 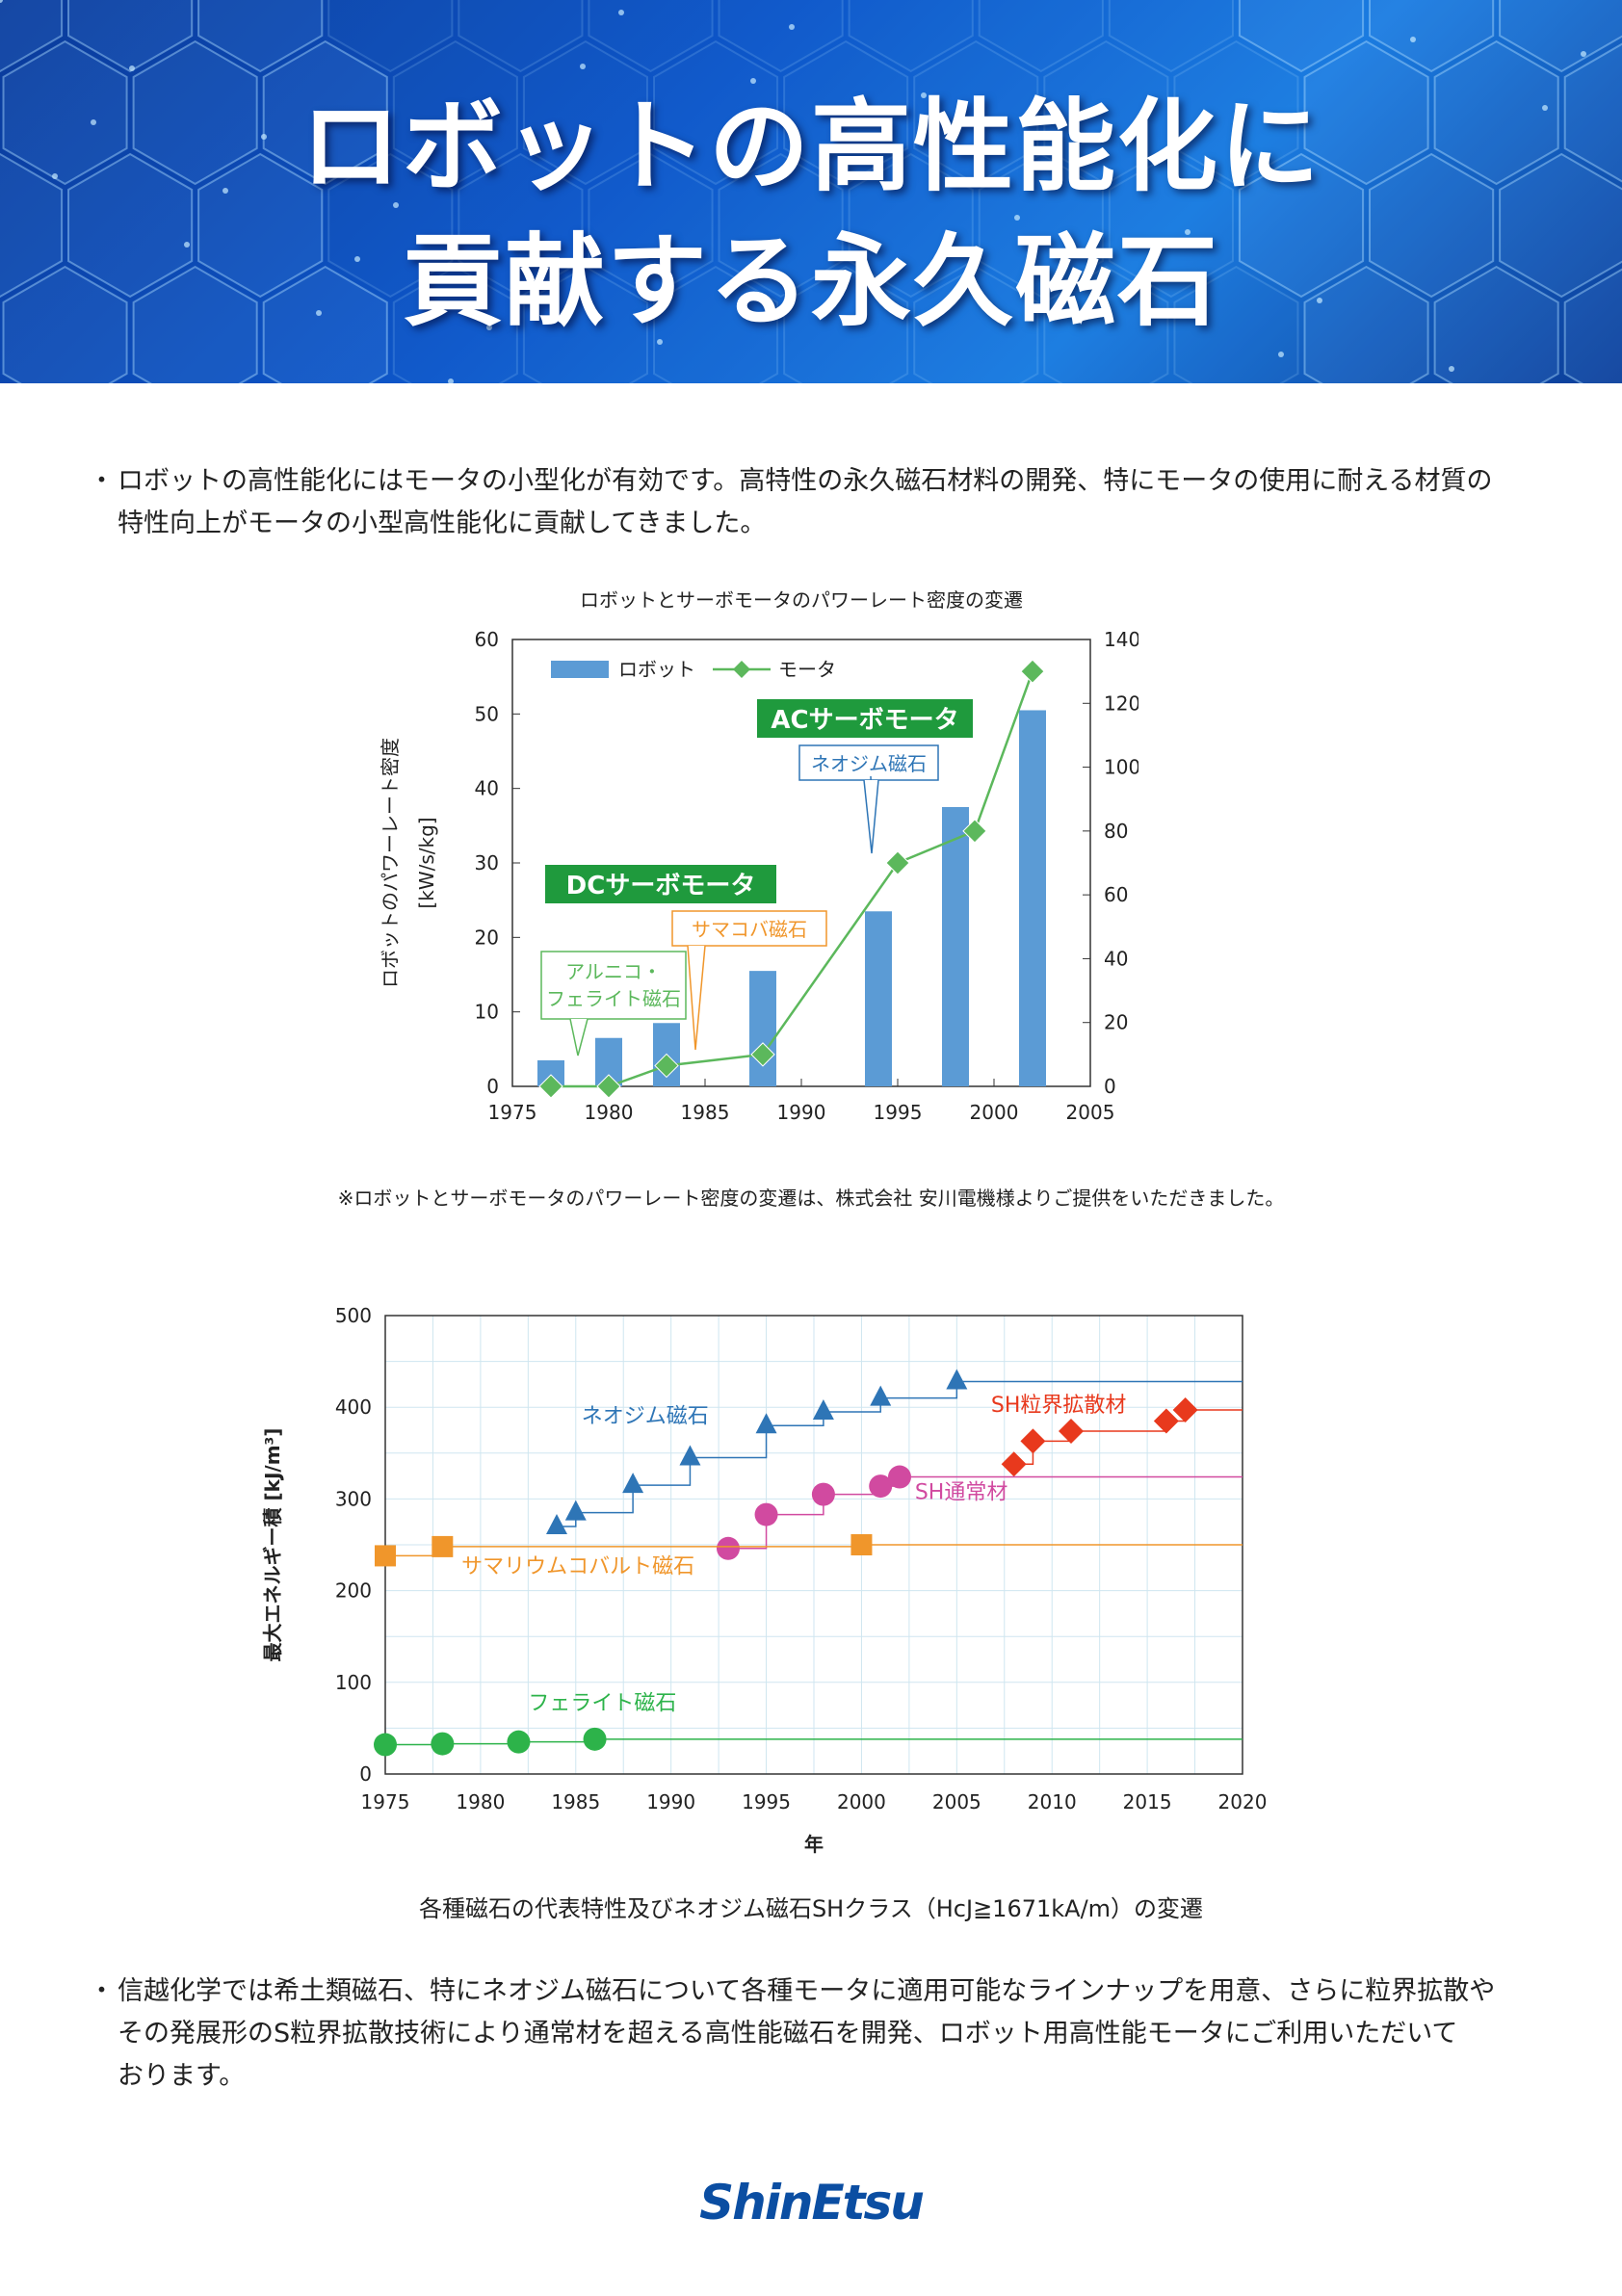 What do you see at coordinates (1116, 831) in the screenshot?
I see `chart1-y2tick-label: 80` at bounding box center [1116, 831].